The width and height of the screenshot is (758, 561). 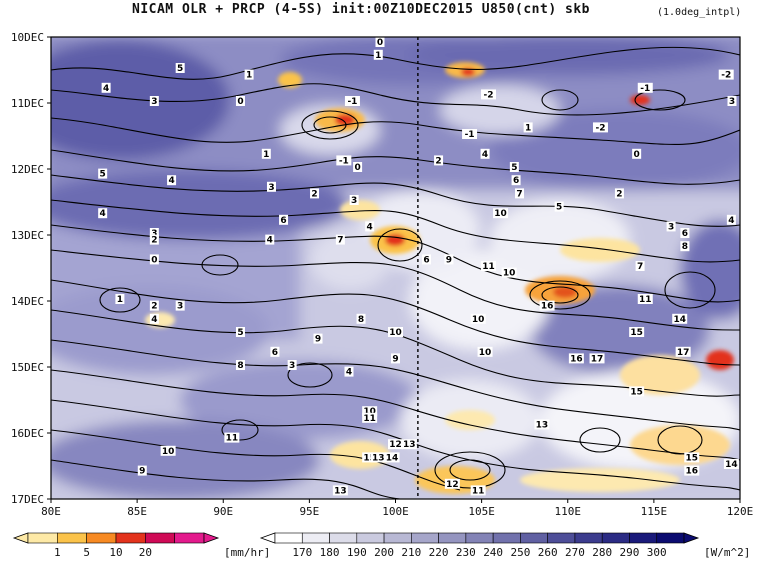 I want to click on y-tick-label: 11DEC, so click(x=27, y=103).